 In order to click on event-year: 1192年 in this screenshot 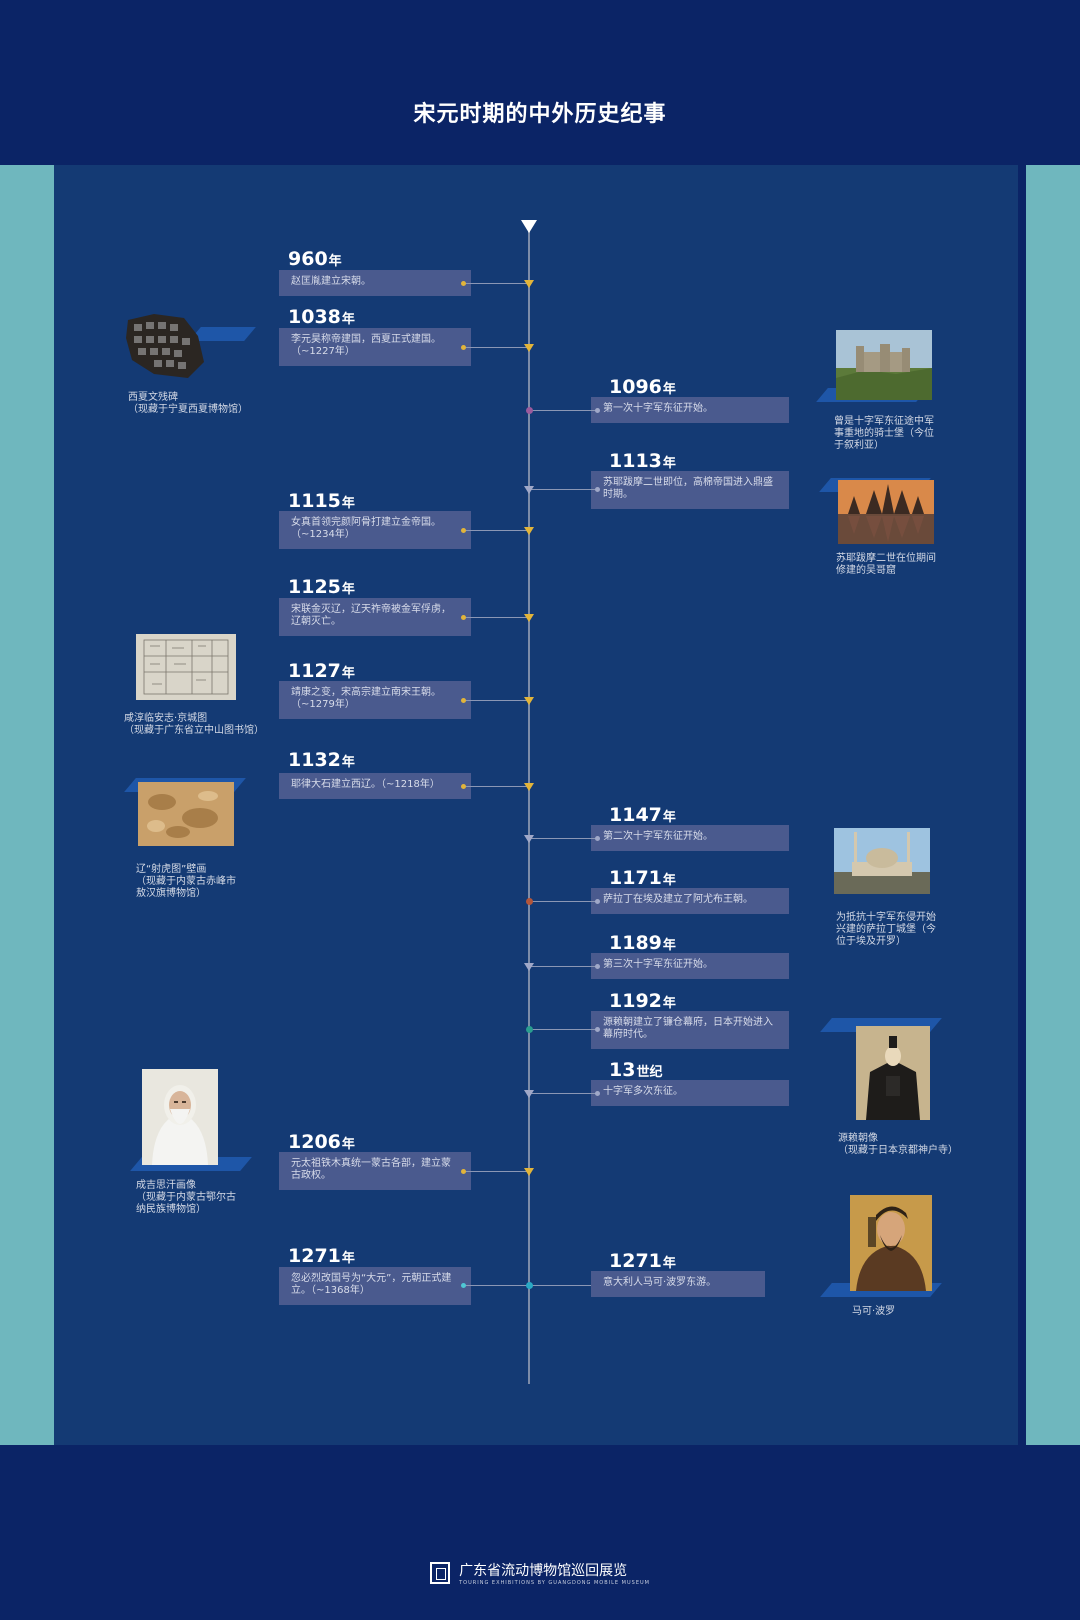, I will do `click(642, 1001)`.